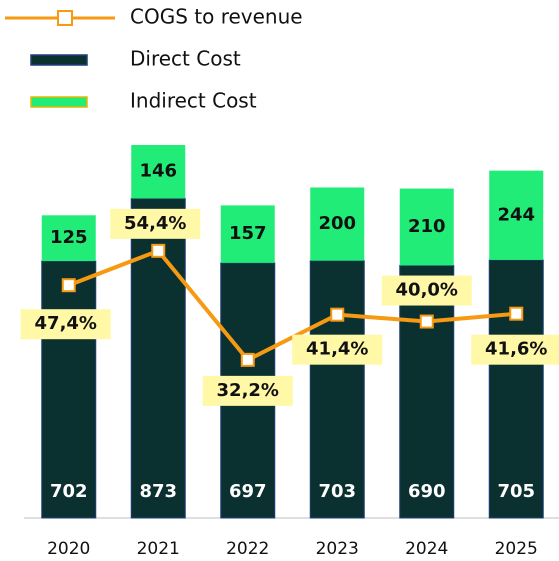 The width and height of the screenshot is (559, 561). What do you see at coordinates (185, 59) in the screenshot?
I see `legend-label: Direct Cost` at bounding box center [185, 59].